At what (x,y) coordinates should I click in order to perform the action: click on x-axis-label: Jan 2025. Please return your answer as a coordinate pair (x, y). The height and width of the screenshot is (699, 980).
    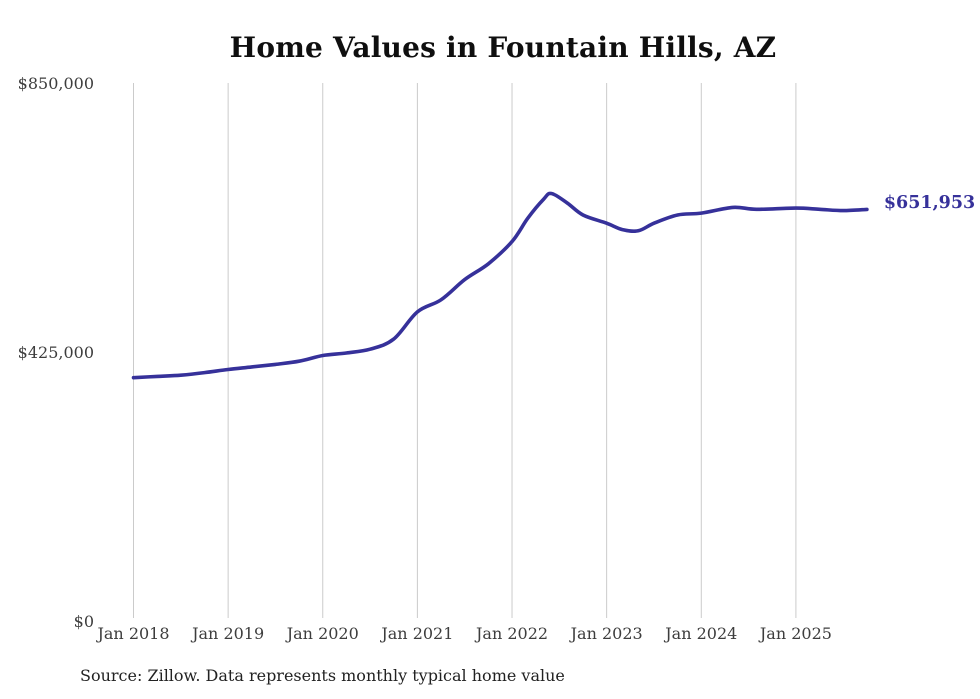
    Looking at the image, I should click on (795, 633).